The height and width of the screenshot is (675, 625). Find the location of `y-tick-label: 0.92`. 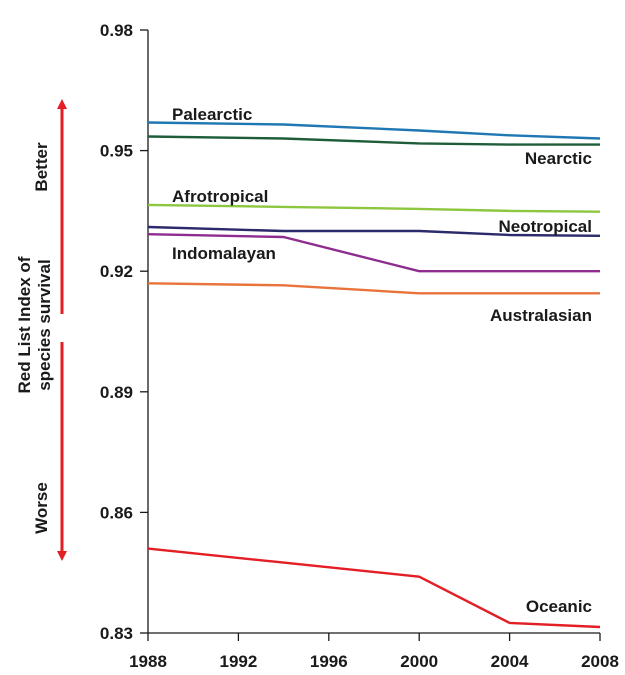

y-tick-label: 0.92 is located at coordinates (116, 271).